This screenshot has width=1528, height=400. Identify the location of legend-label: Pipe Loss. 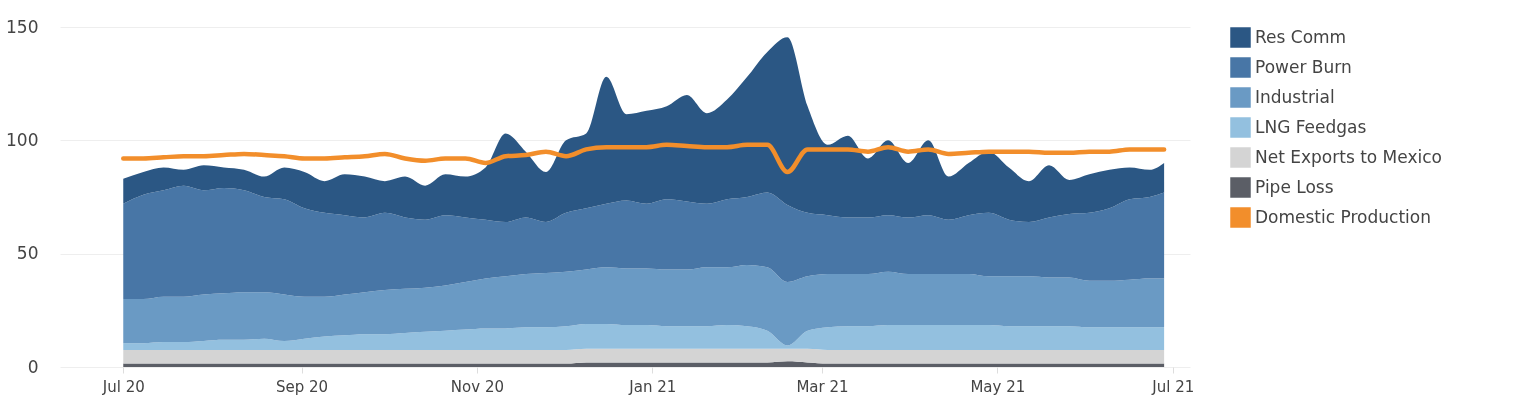
(1294, 186).